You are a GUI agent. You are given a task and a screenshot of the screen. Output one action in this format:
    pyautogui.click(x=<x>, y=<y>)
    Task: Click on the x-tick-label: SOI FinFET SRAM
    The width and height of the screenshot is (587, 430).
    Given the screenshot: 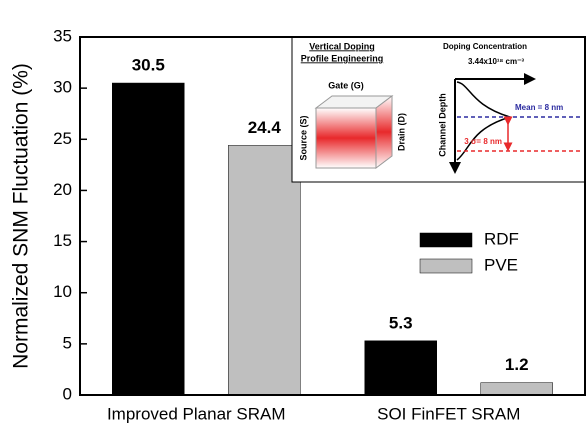 What is the action you would take?
    pyautogui.click(x=448, y=413)
    